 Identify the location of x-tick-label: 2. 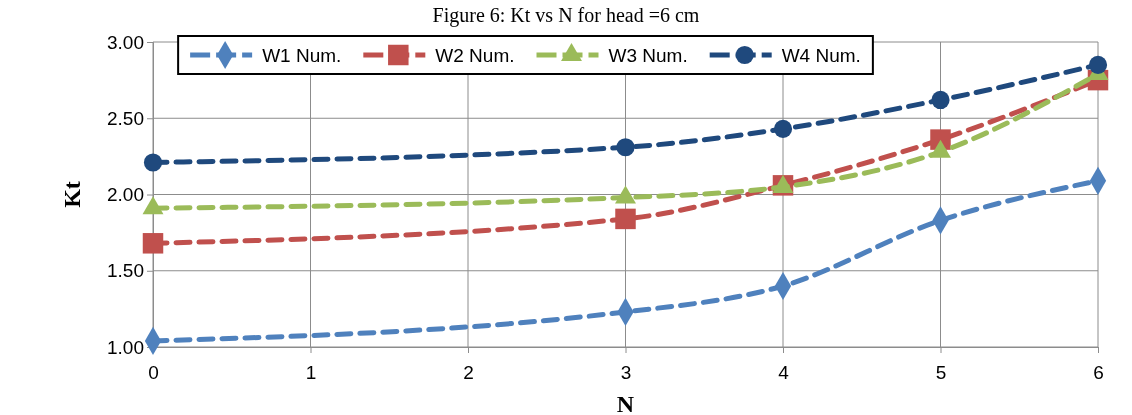
(468, 372).